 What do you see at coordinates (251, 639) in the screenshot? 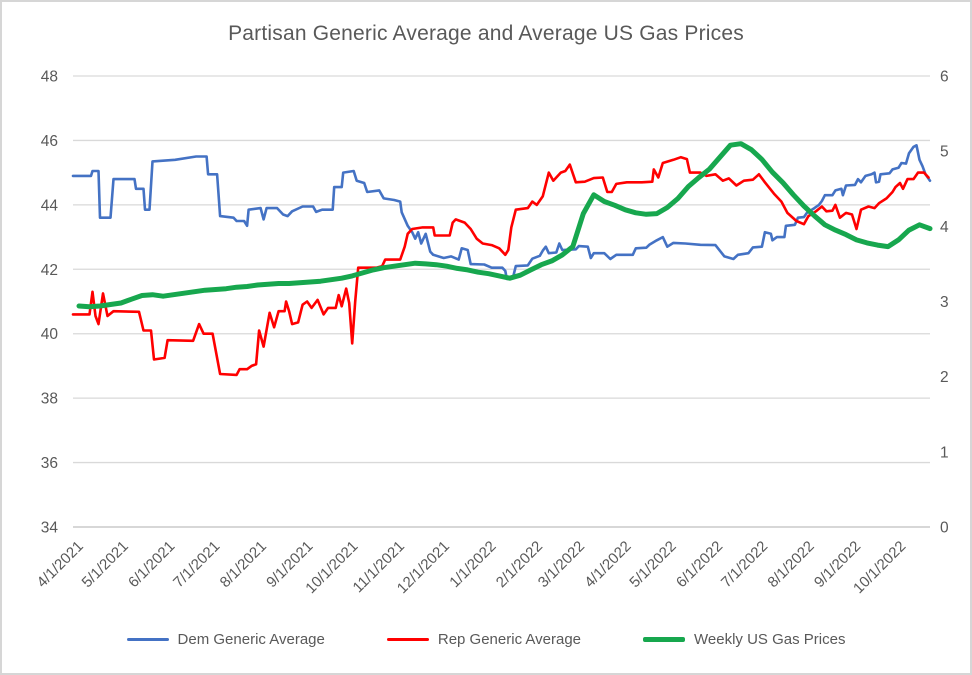
I see `legend-label-dem: Dem Generic Average` at bounding box center [251, 639].